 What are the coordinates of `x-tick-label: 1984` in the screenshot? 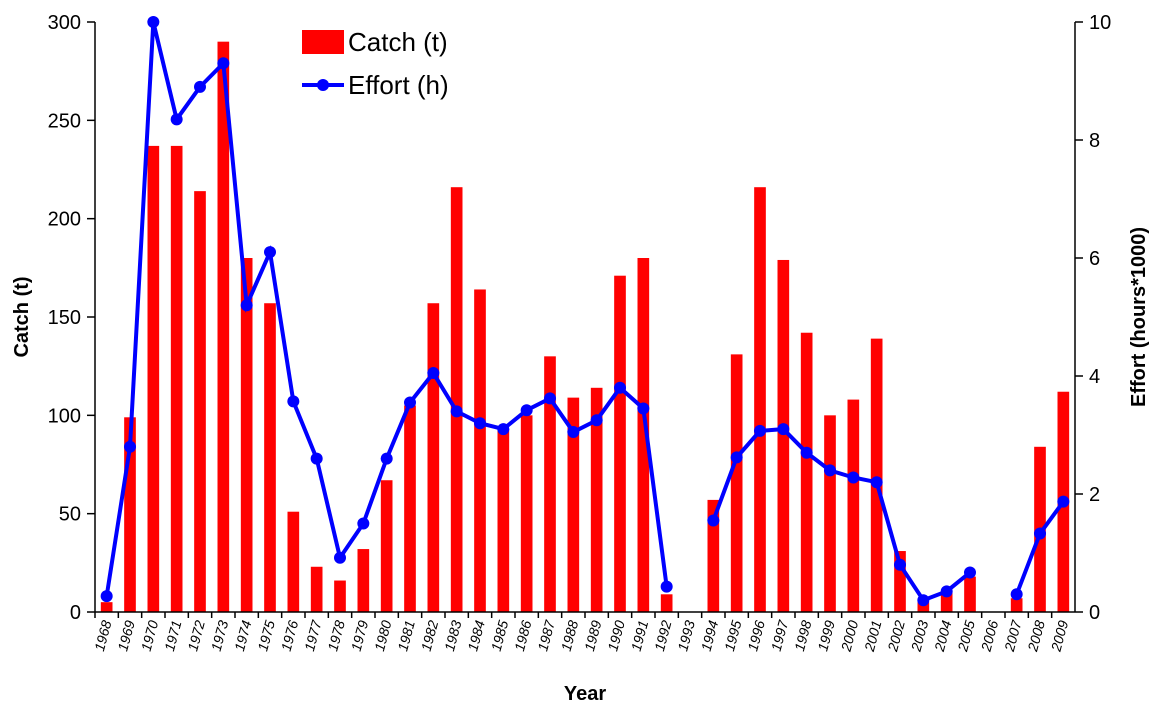 It's located at (476, 635).